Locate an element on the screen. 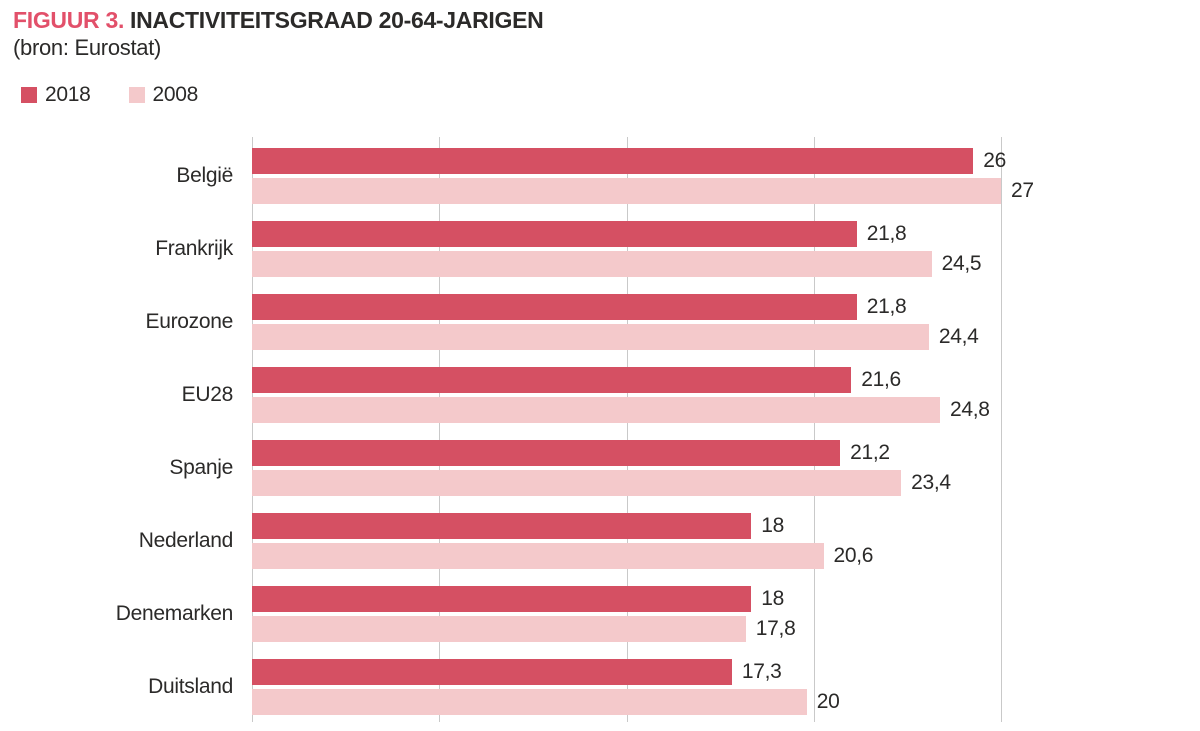 The width and height of the screenshot is (1200, 731). bar-line-2008: 24,5 is located at coordinates (617, 264).